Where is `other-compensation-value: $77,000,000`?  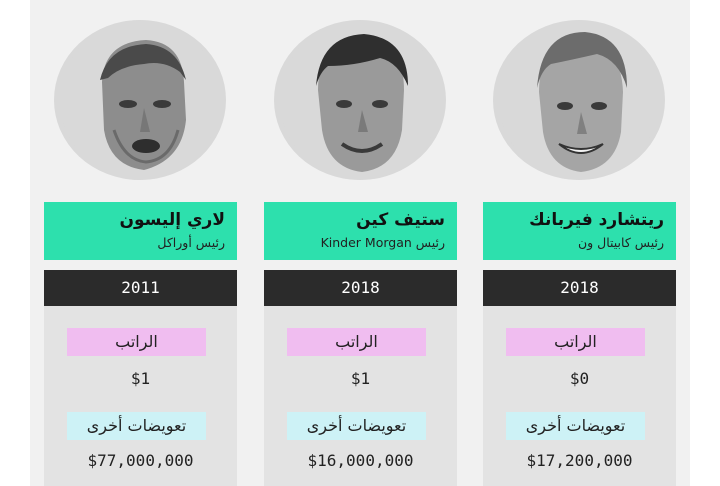
other-compensation-value: $77,000,000 is located at coordinates (140, 460).